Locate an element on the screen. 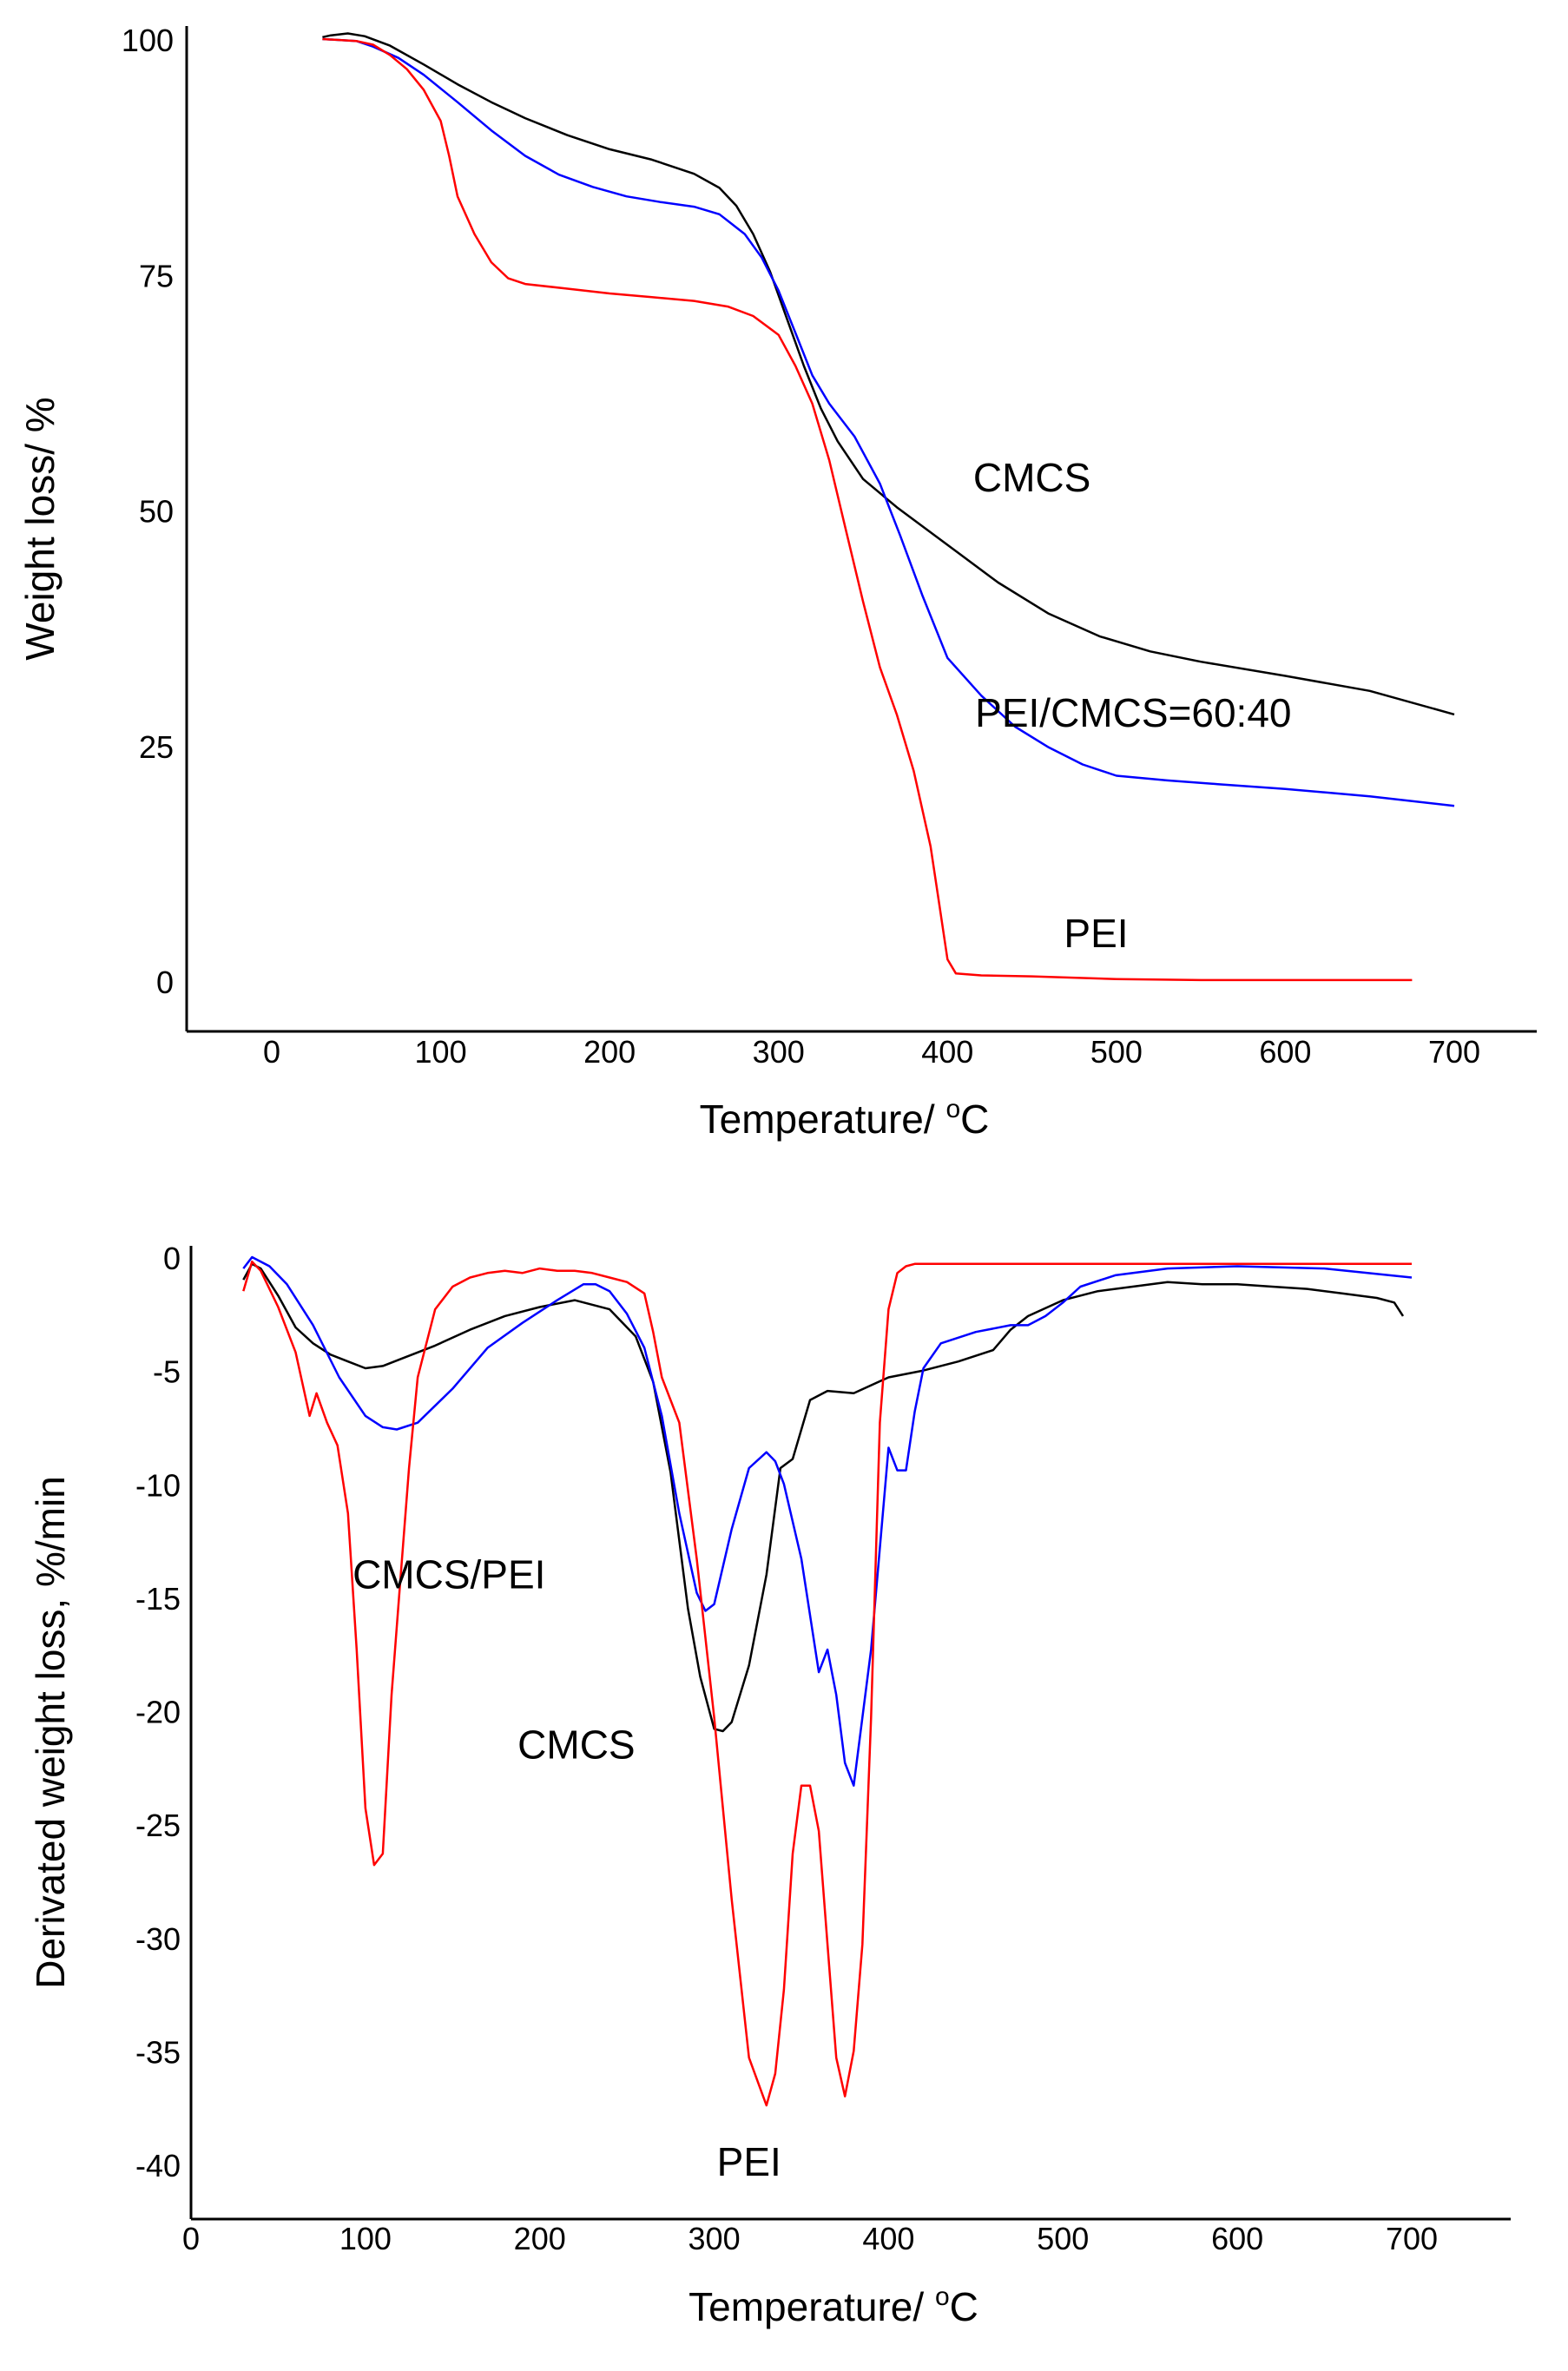 Image resolution: width=1568 pixels, height=2371 pixels. y-tick-label: 50 is located at coordinates (156, 512).